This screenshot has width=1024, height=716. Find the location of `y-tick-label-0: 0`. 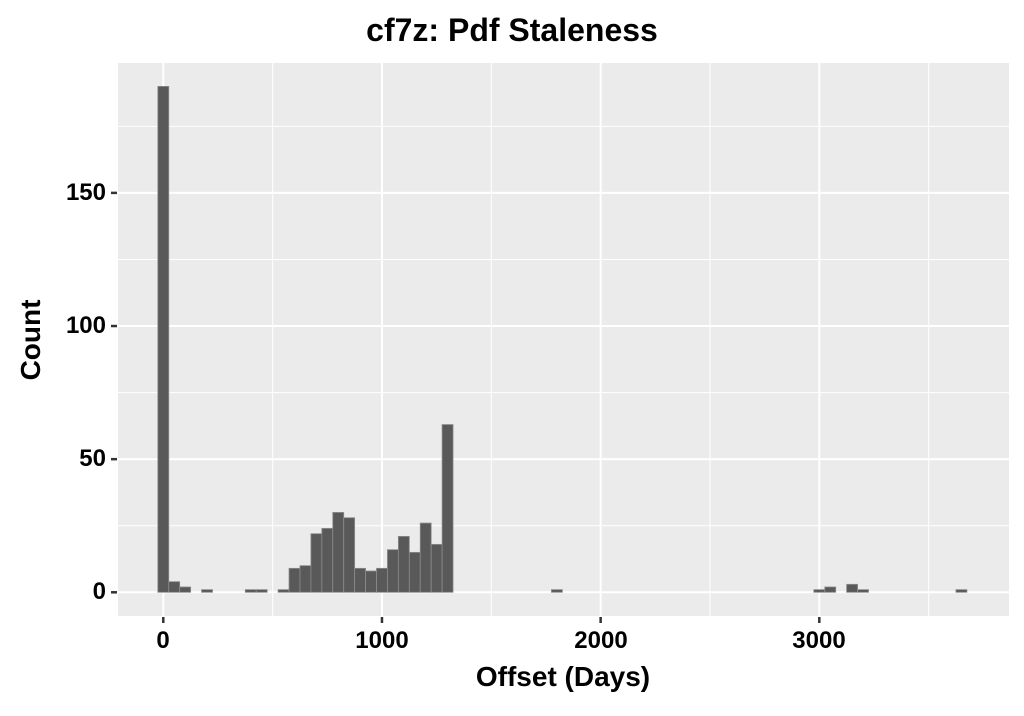

y-tick-label-0: 0 is located at coordinates (99, 591).